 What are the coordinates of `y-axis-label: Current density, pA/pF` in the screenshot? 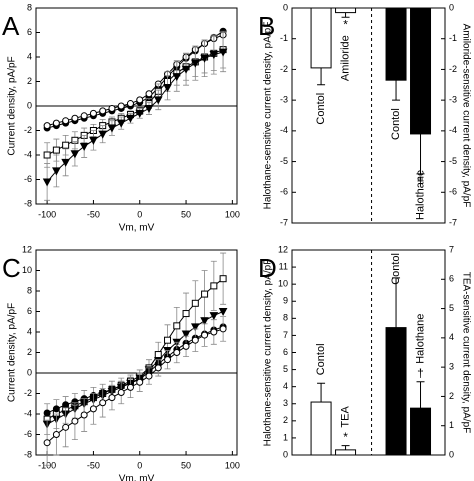 It's located at (12, 105).